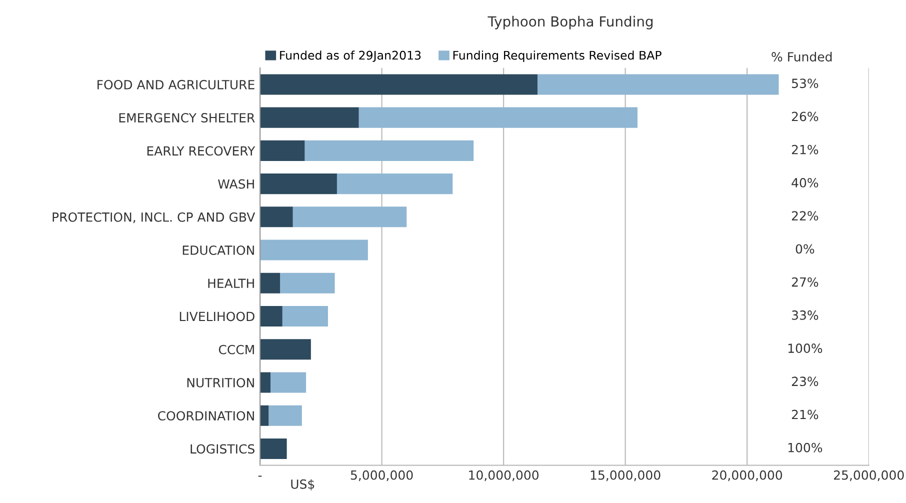 Image resolution: width=906 pixels, height=503 pixels. Describe the element at coordinates (805, 315) in the screenshot. I see `annotation: 33%` at that location.